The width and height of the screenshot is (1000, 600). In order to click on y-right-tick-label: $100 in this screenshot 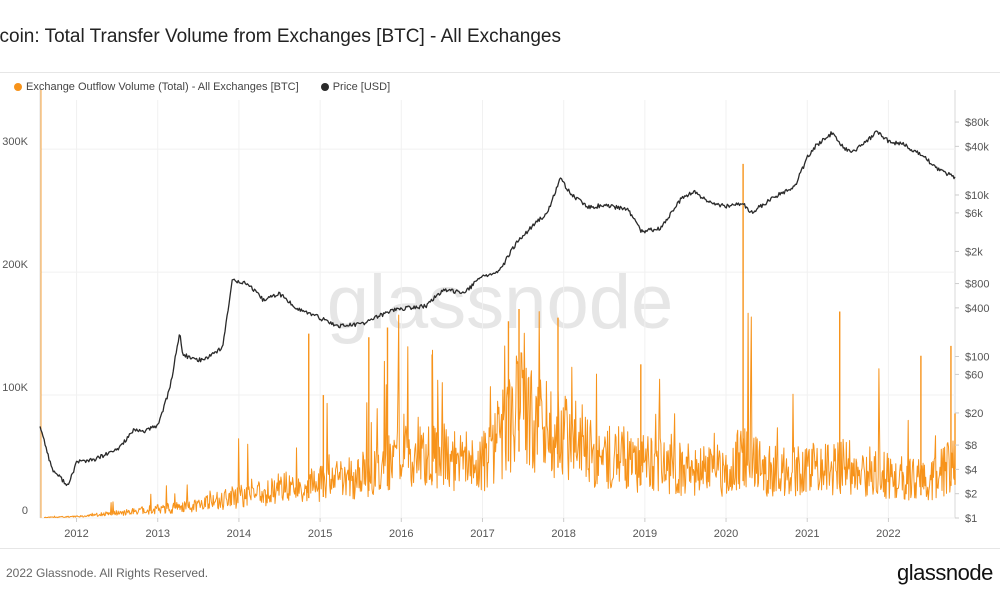, I will do `click(977, 357)`.